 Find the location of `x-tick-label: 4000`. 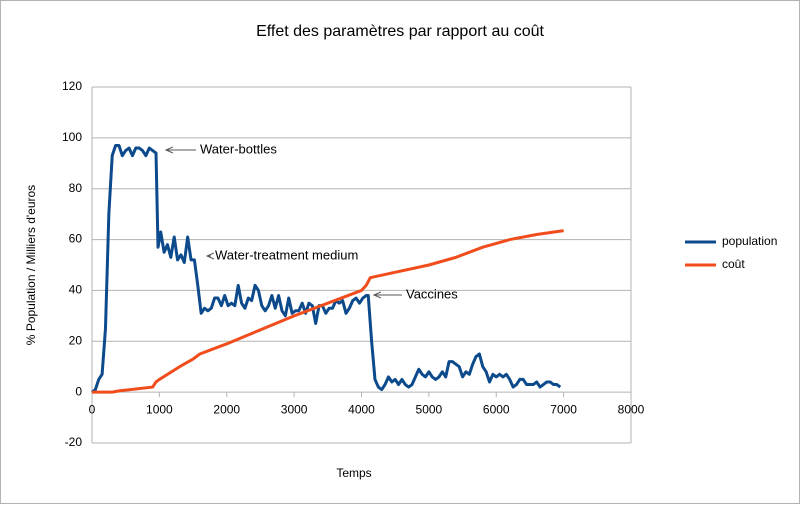

x-tick-label: 4000 is located at coordinates (361, 409).